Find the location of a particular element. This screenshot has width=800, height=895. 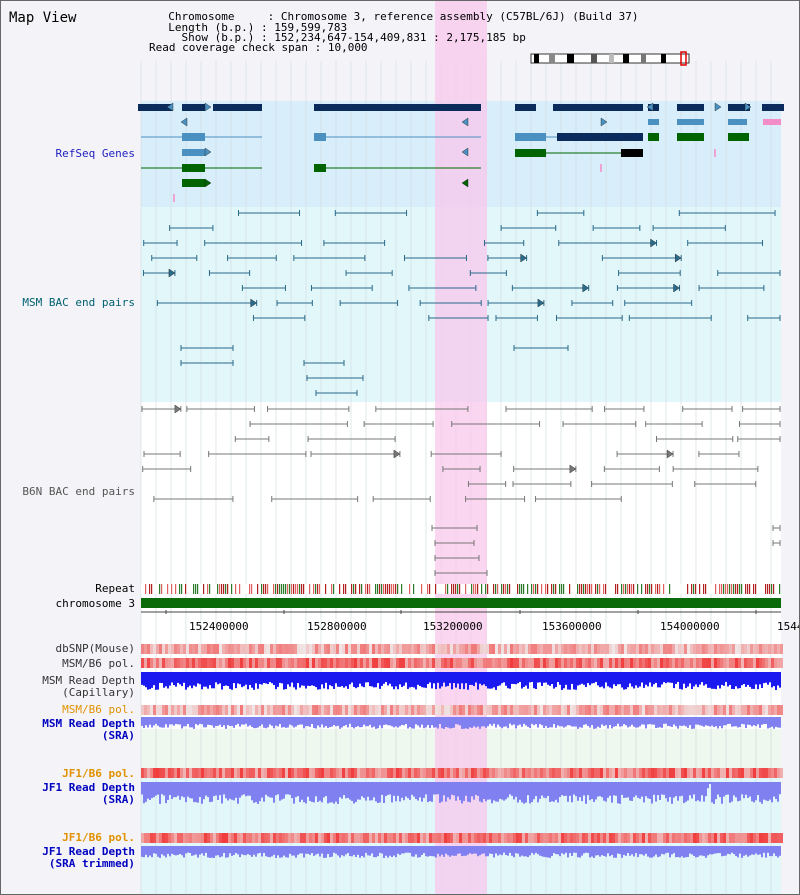

refseq-label: RefSeq Genes is located at coordinates (95, 153).